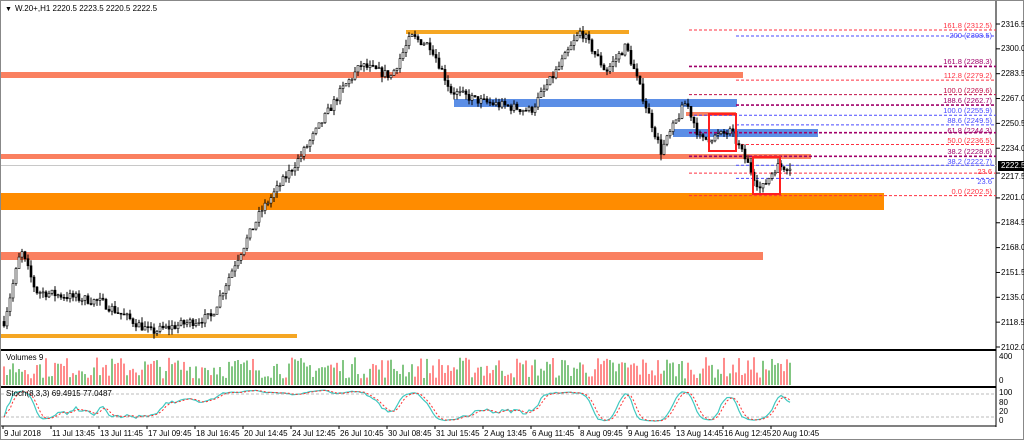 The image size is (1024, 441). I want to click on volume-axis-max: 400, so click(1006, 356).